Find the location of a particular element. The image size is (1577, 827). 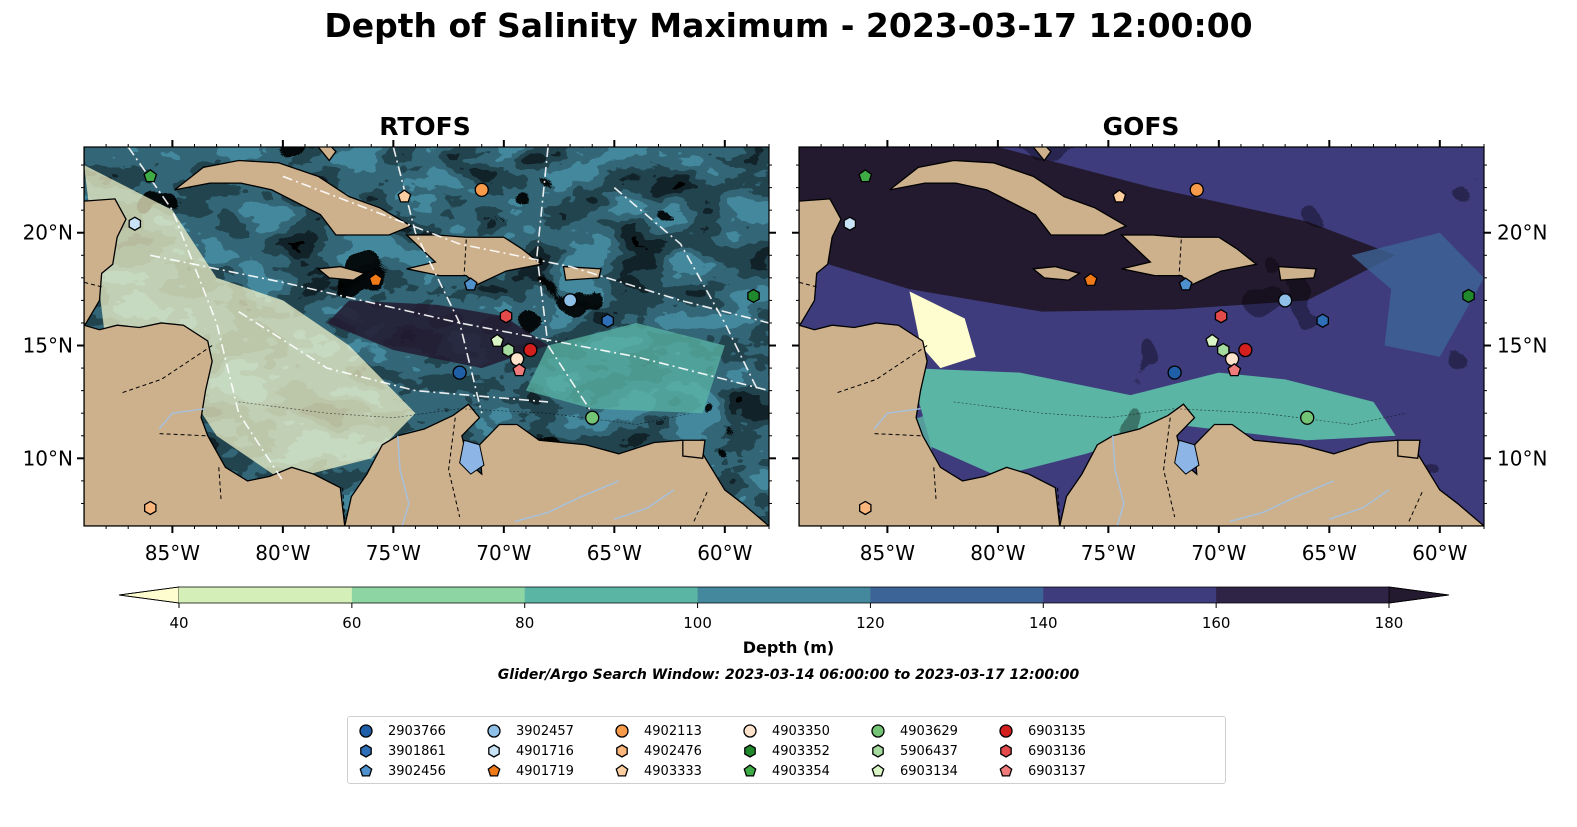

colorbar-tick-label: 60 is located at coordinates (351, 623).